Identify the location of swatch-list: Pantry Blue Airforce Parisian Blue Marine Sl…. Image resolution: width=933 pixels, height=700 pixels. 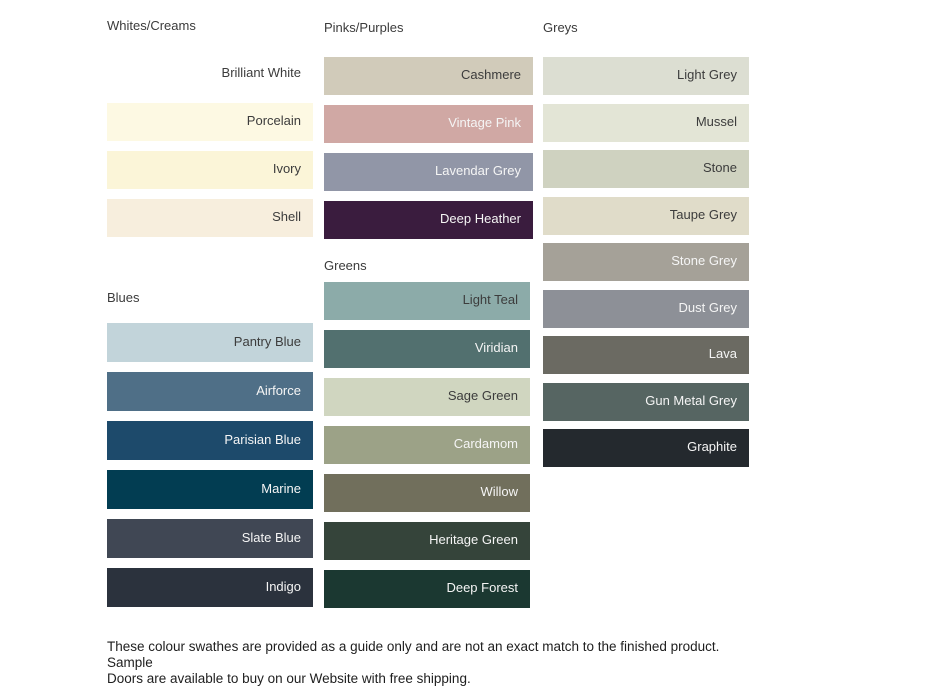
(210, 465).